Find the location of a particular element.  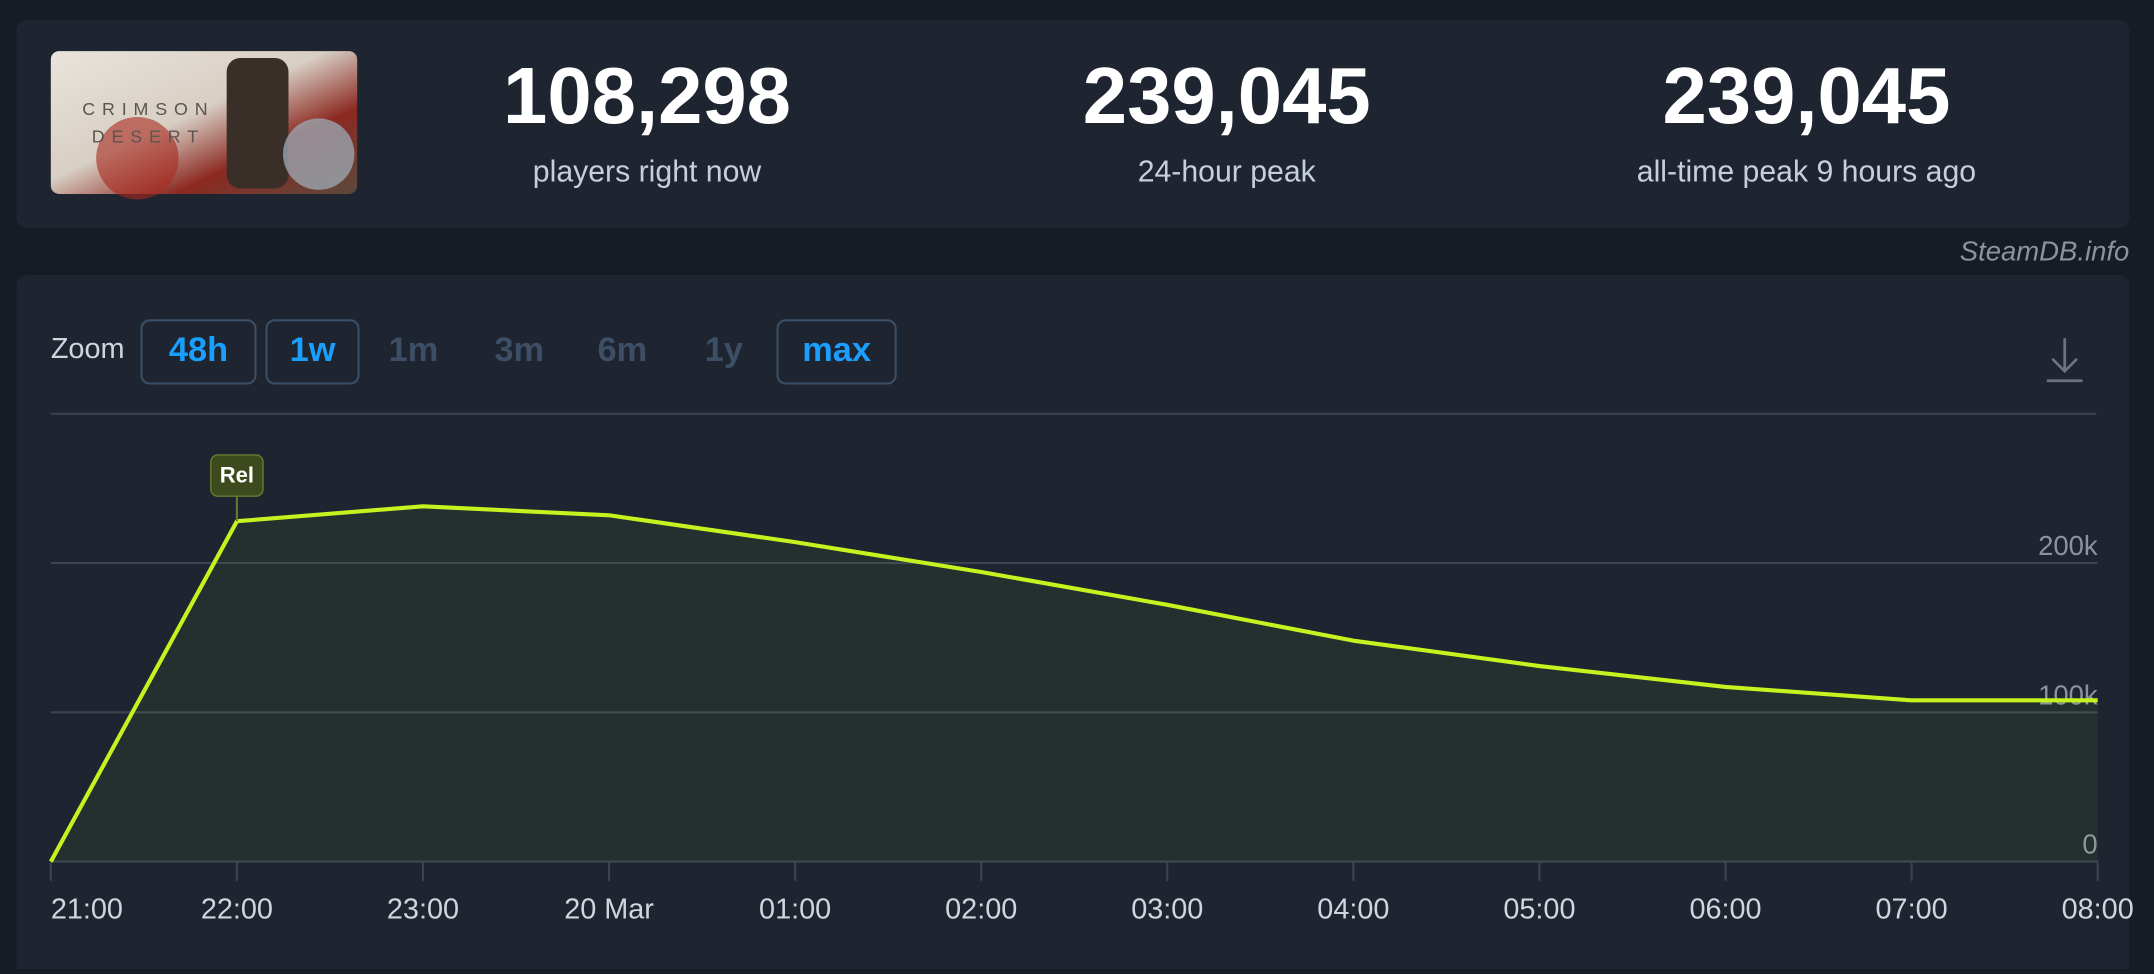

x-tick-label: 21:00 is located at coordinates (87, 910).